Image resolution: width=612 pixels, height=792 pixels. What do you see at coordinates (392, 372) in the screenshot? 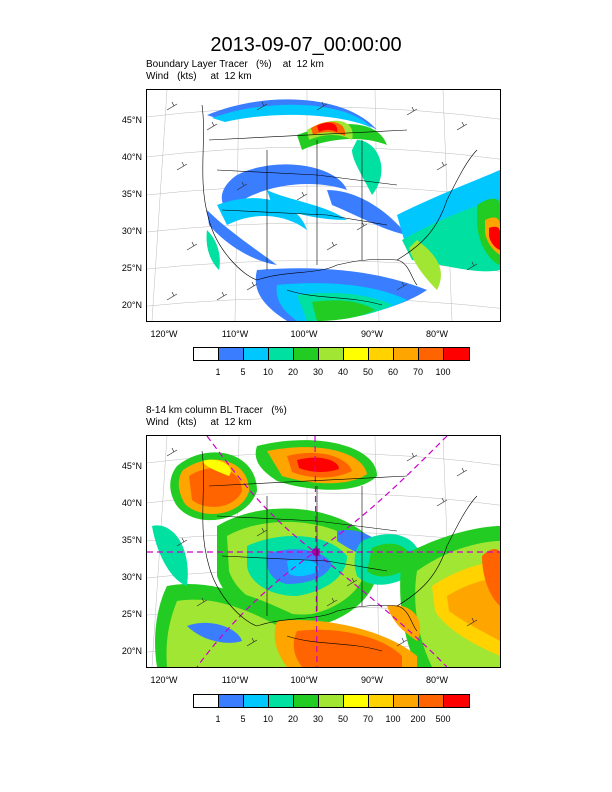
I see `colorbar-label: 60` at bounding box center [392, 372].